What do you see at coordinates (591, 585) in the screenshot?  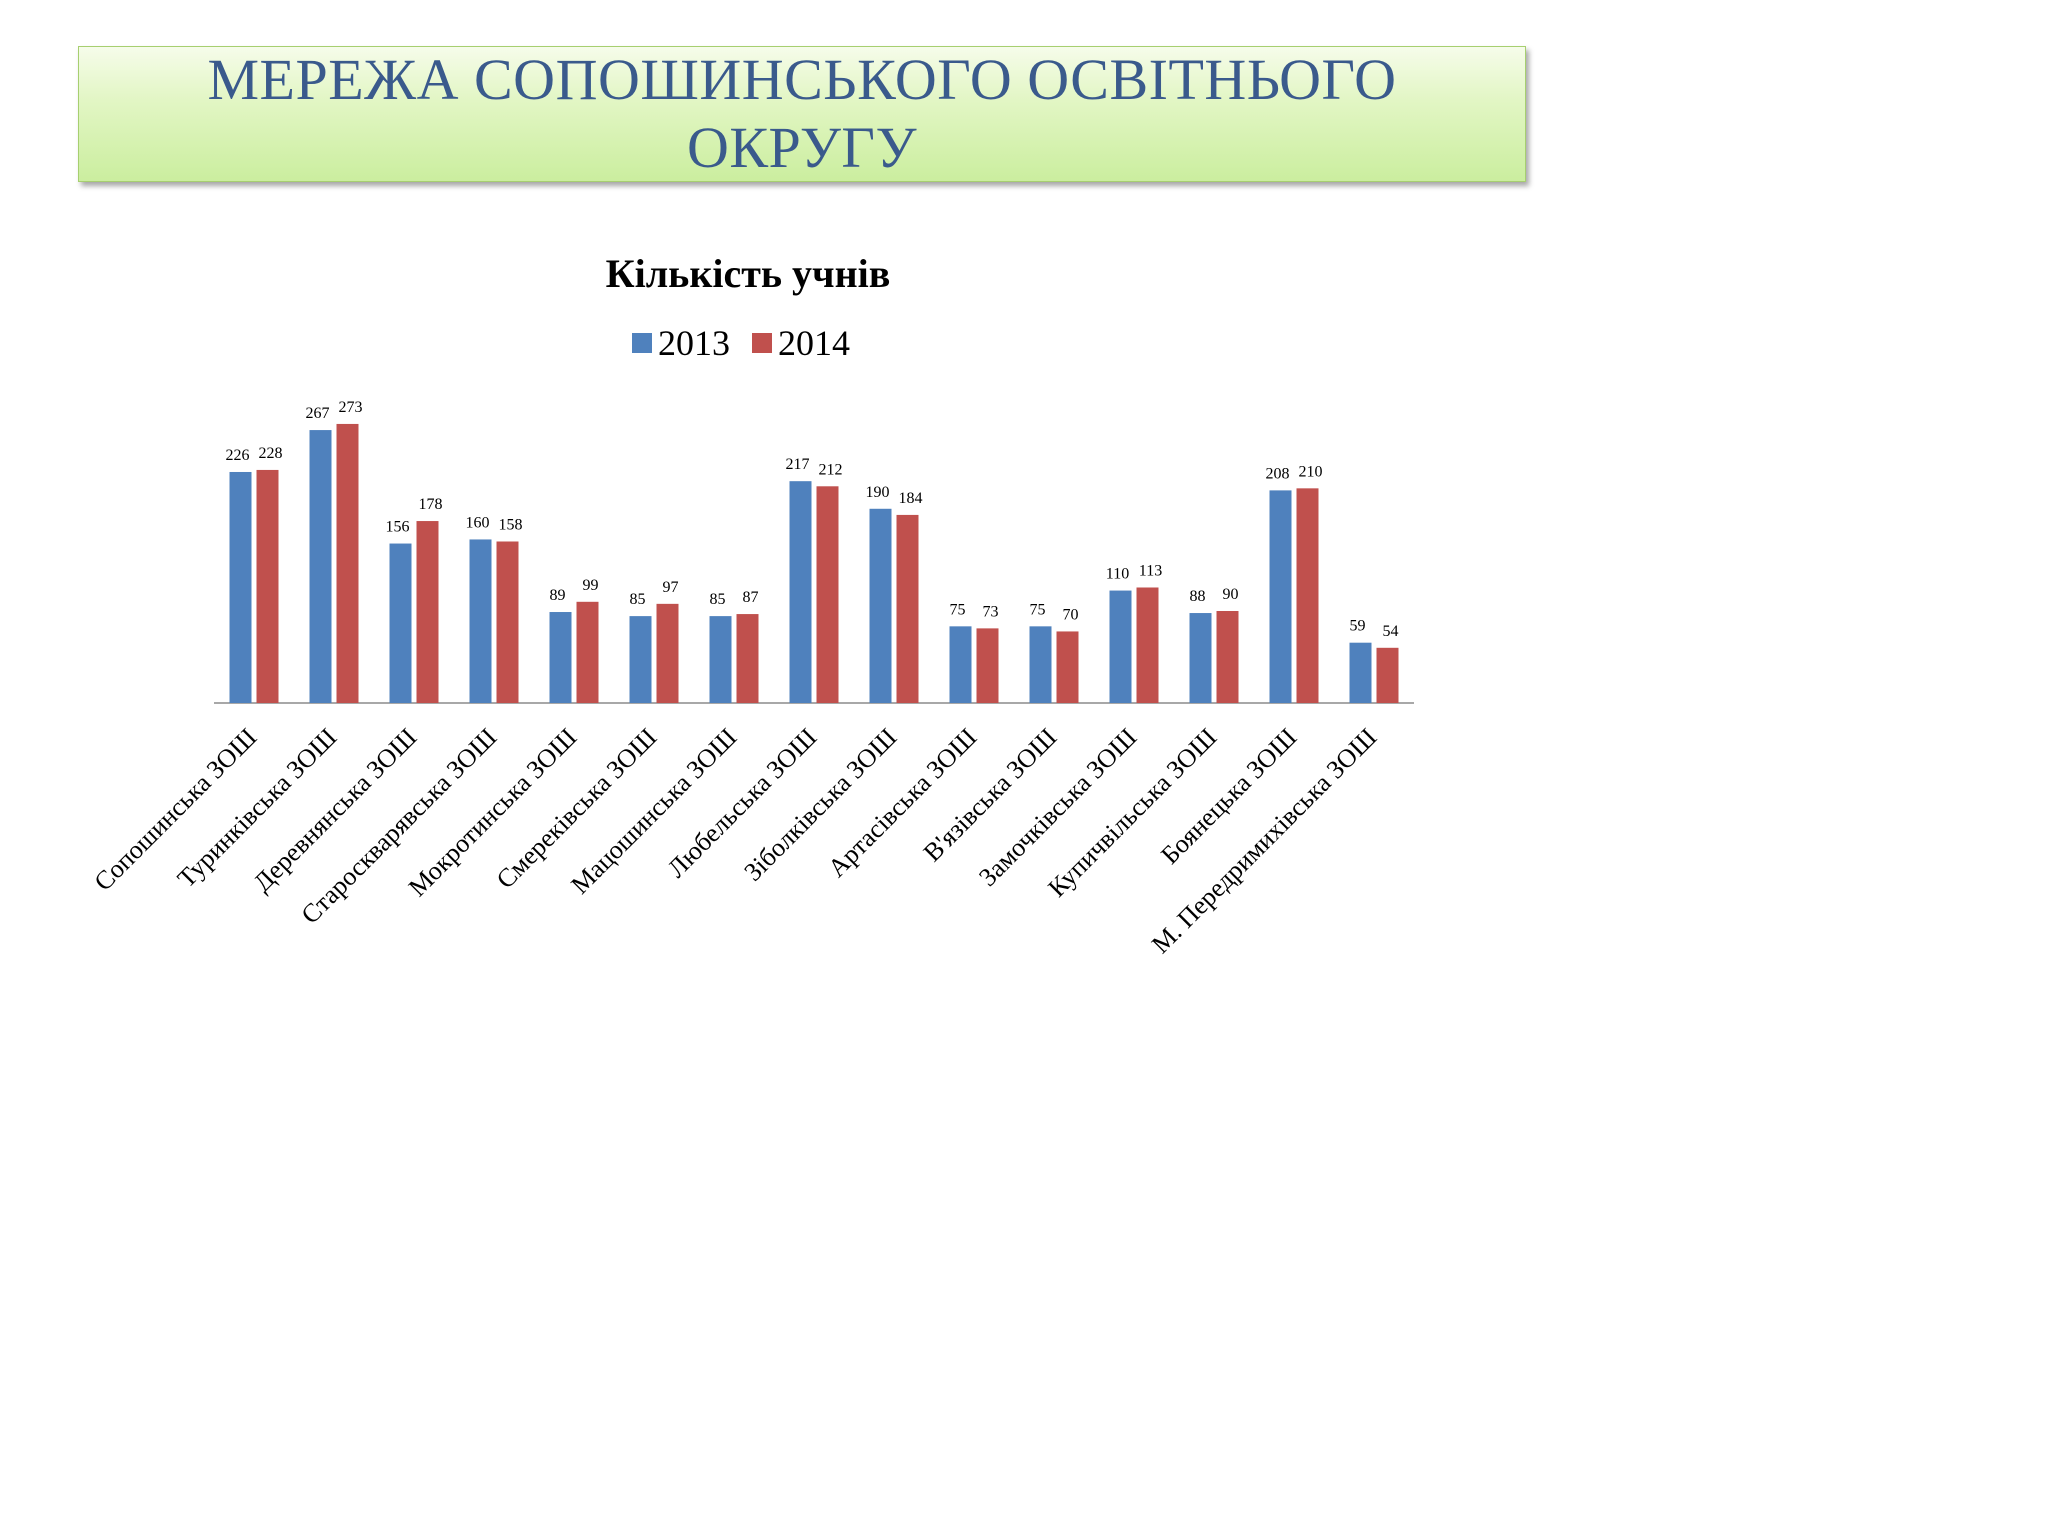 I see `data-label-2014-5: 99` at bounding box center [591, 585].